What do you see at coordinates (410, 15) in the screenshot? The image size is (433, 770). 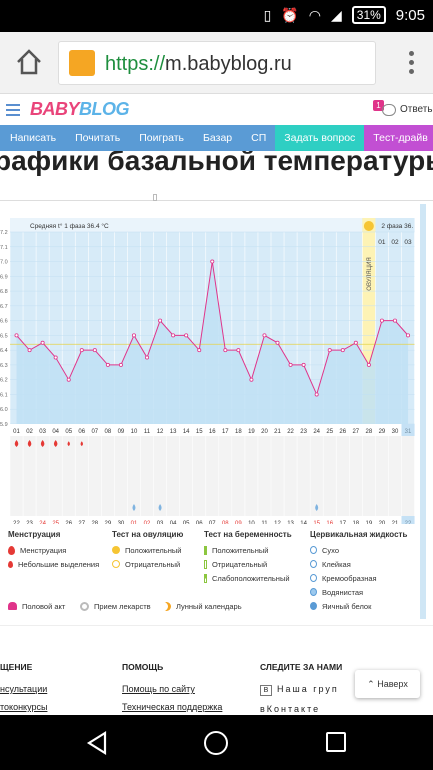 I see `clock: 9:05` at bounding box center [410, 15].